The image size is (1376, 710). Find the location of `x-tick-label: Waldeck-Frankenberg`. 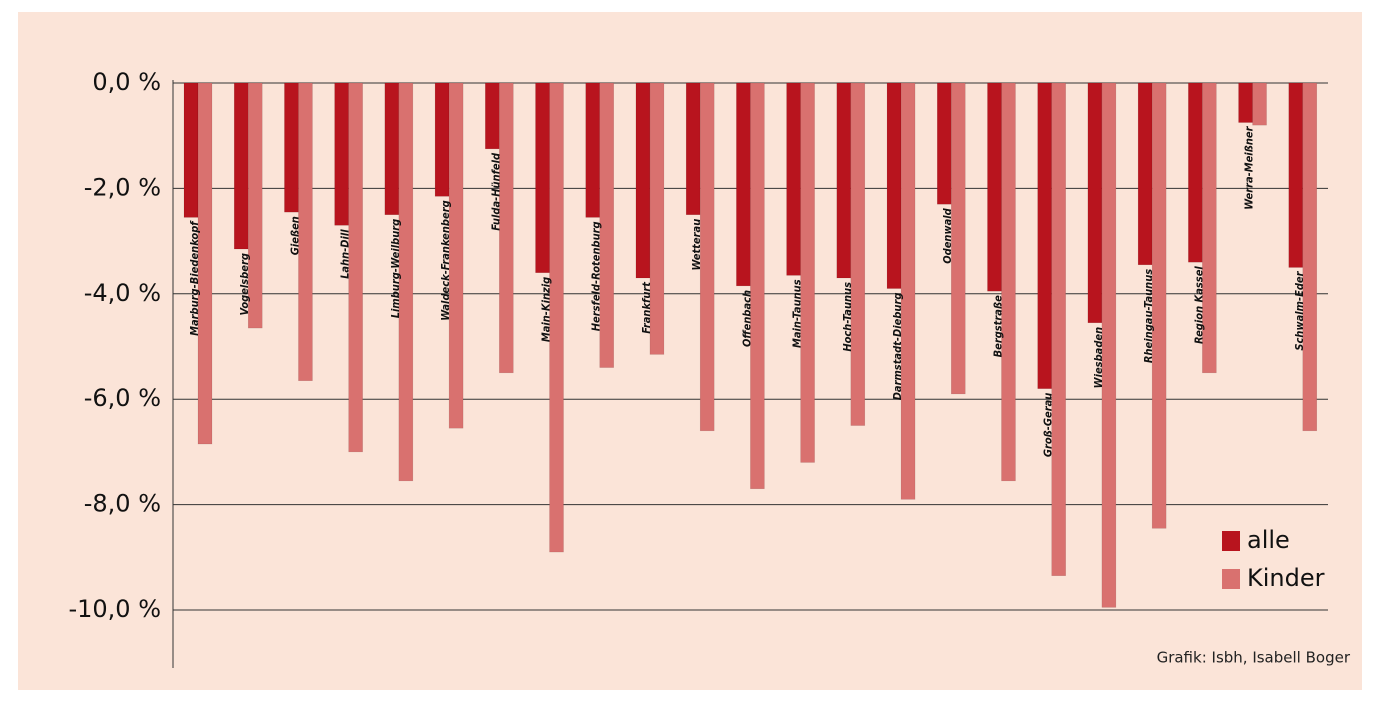

x-tick-label: Waldeck-Frankenberg is located at coordinates (445, 260).